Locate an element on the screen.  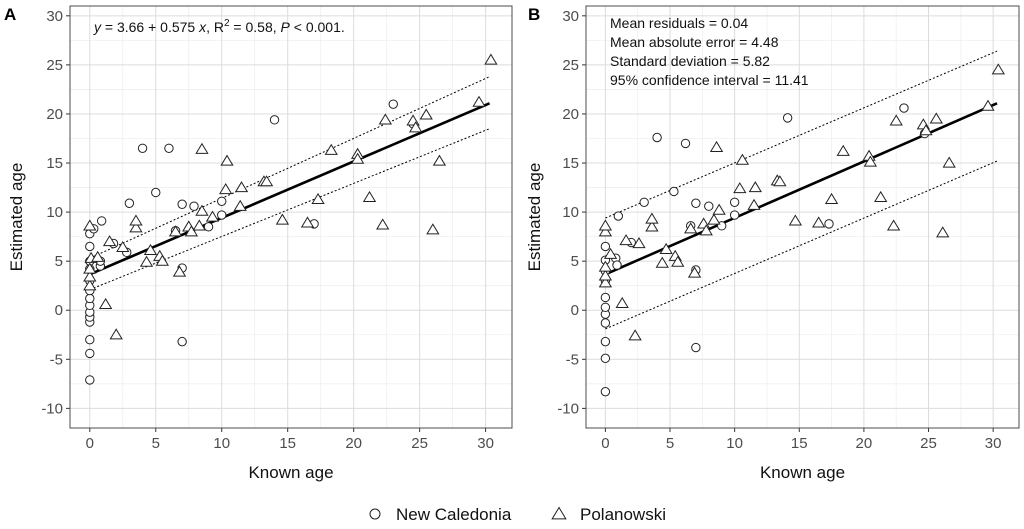
equation-sup: 2 is located at coordinates (227, 23).